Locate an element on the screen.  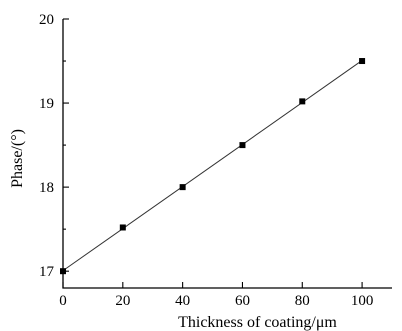
x-tick-label: 40 is located at coordinates (182, 301).